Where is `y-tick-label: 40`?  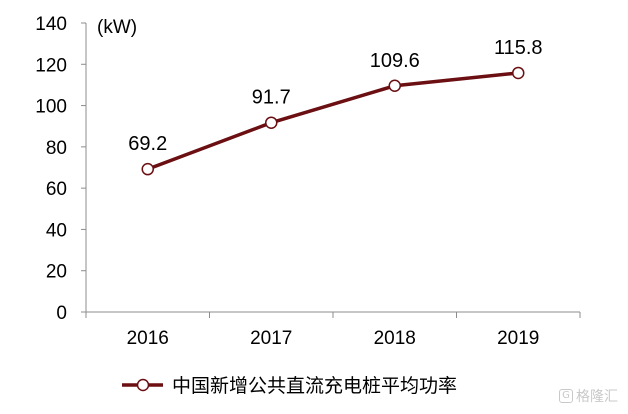
y-tick-label: 40 is located at coordinates (56, 230).